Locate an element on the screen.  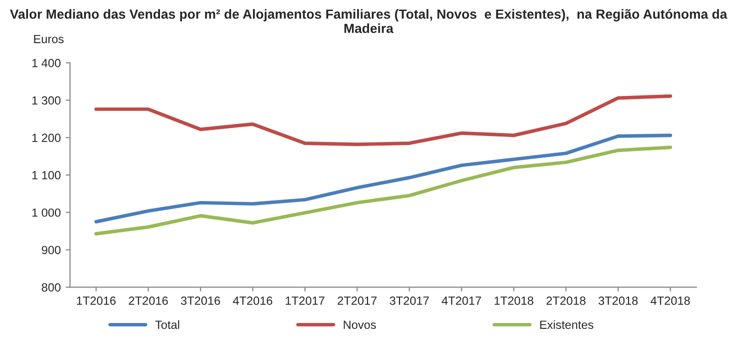
line-series is located at coordinates (383, 120).